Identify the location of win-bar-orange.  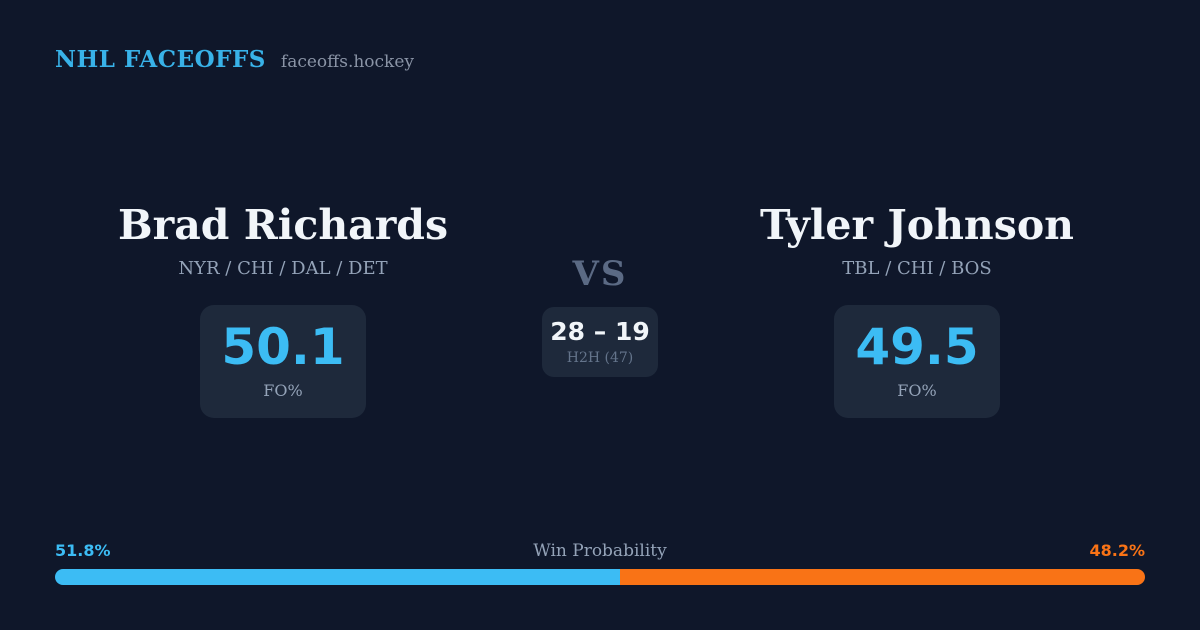
(882, 577).